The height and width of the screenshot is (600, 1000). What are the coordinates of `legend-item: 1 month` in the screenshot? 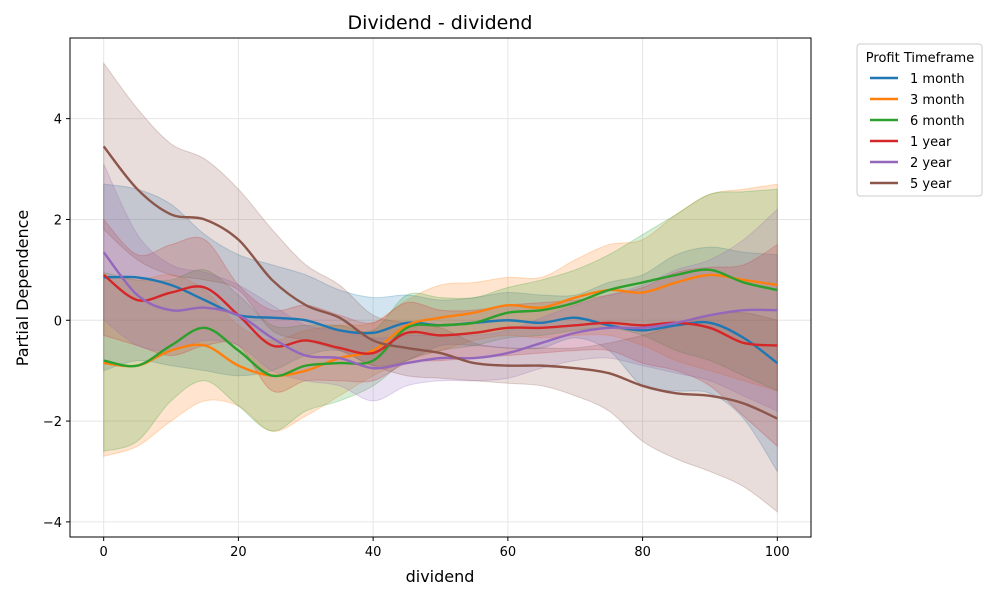 It's located at (917, 79).